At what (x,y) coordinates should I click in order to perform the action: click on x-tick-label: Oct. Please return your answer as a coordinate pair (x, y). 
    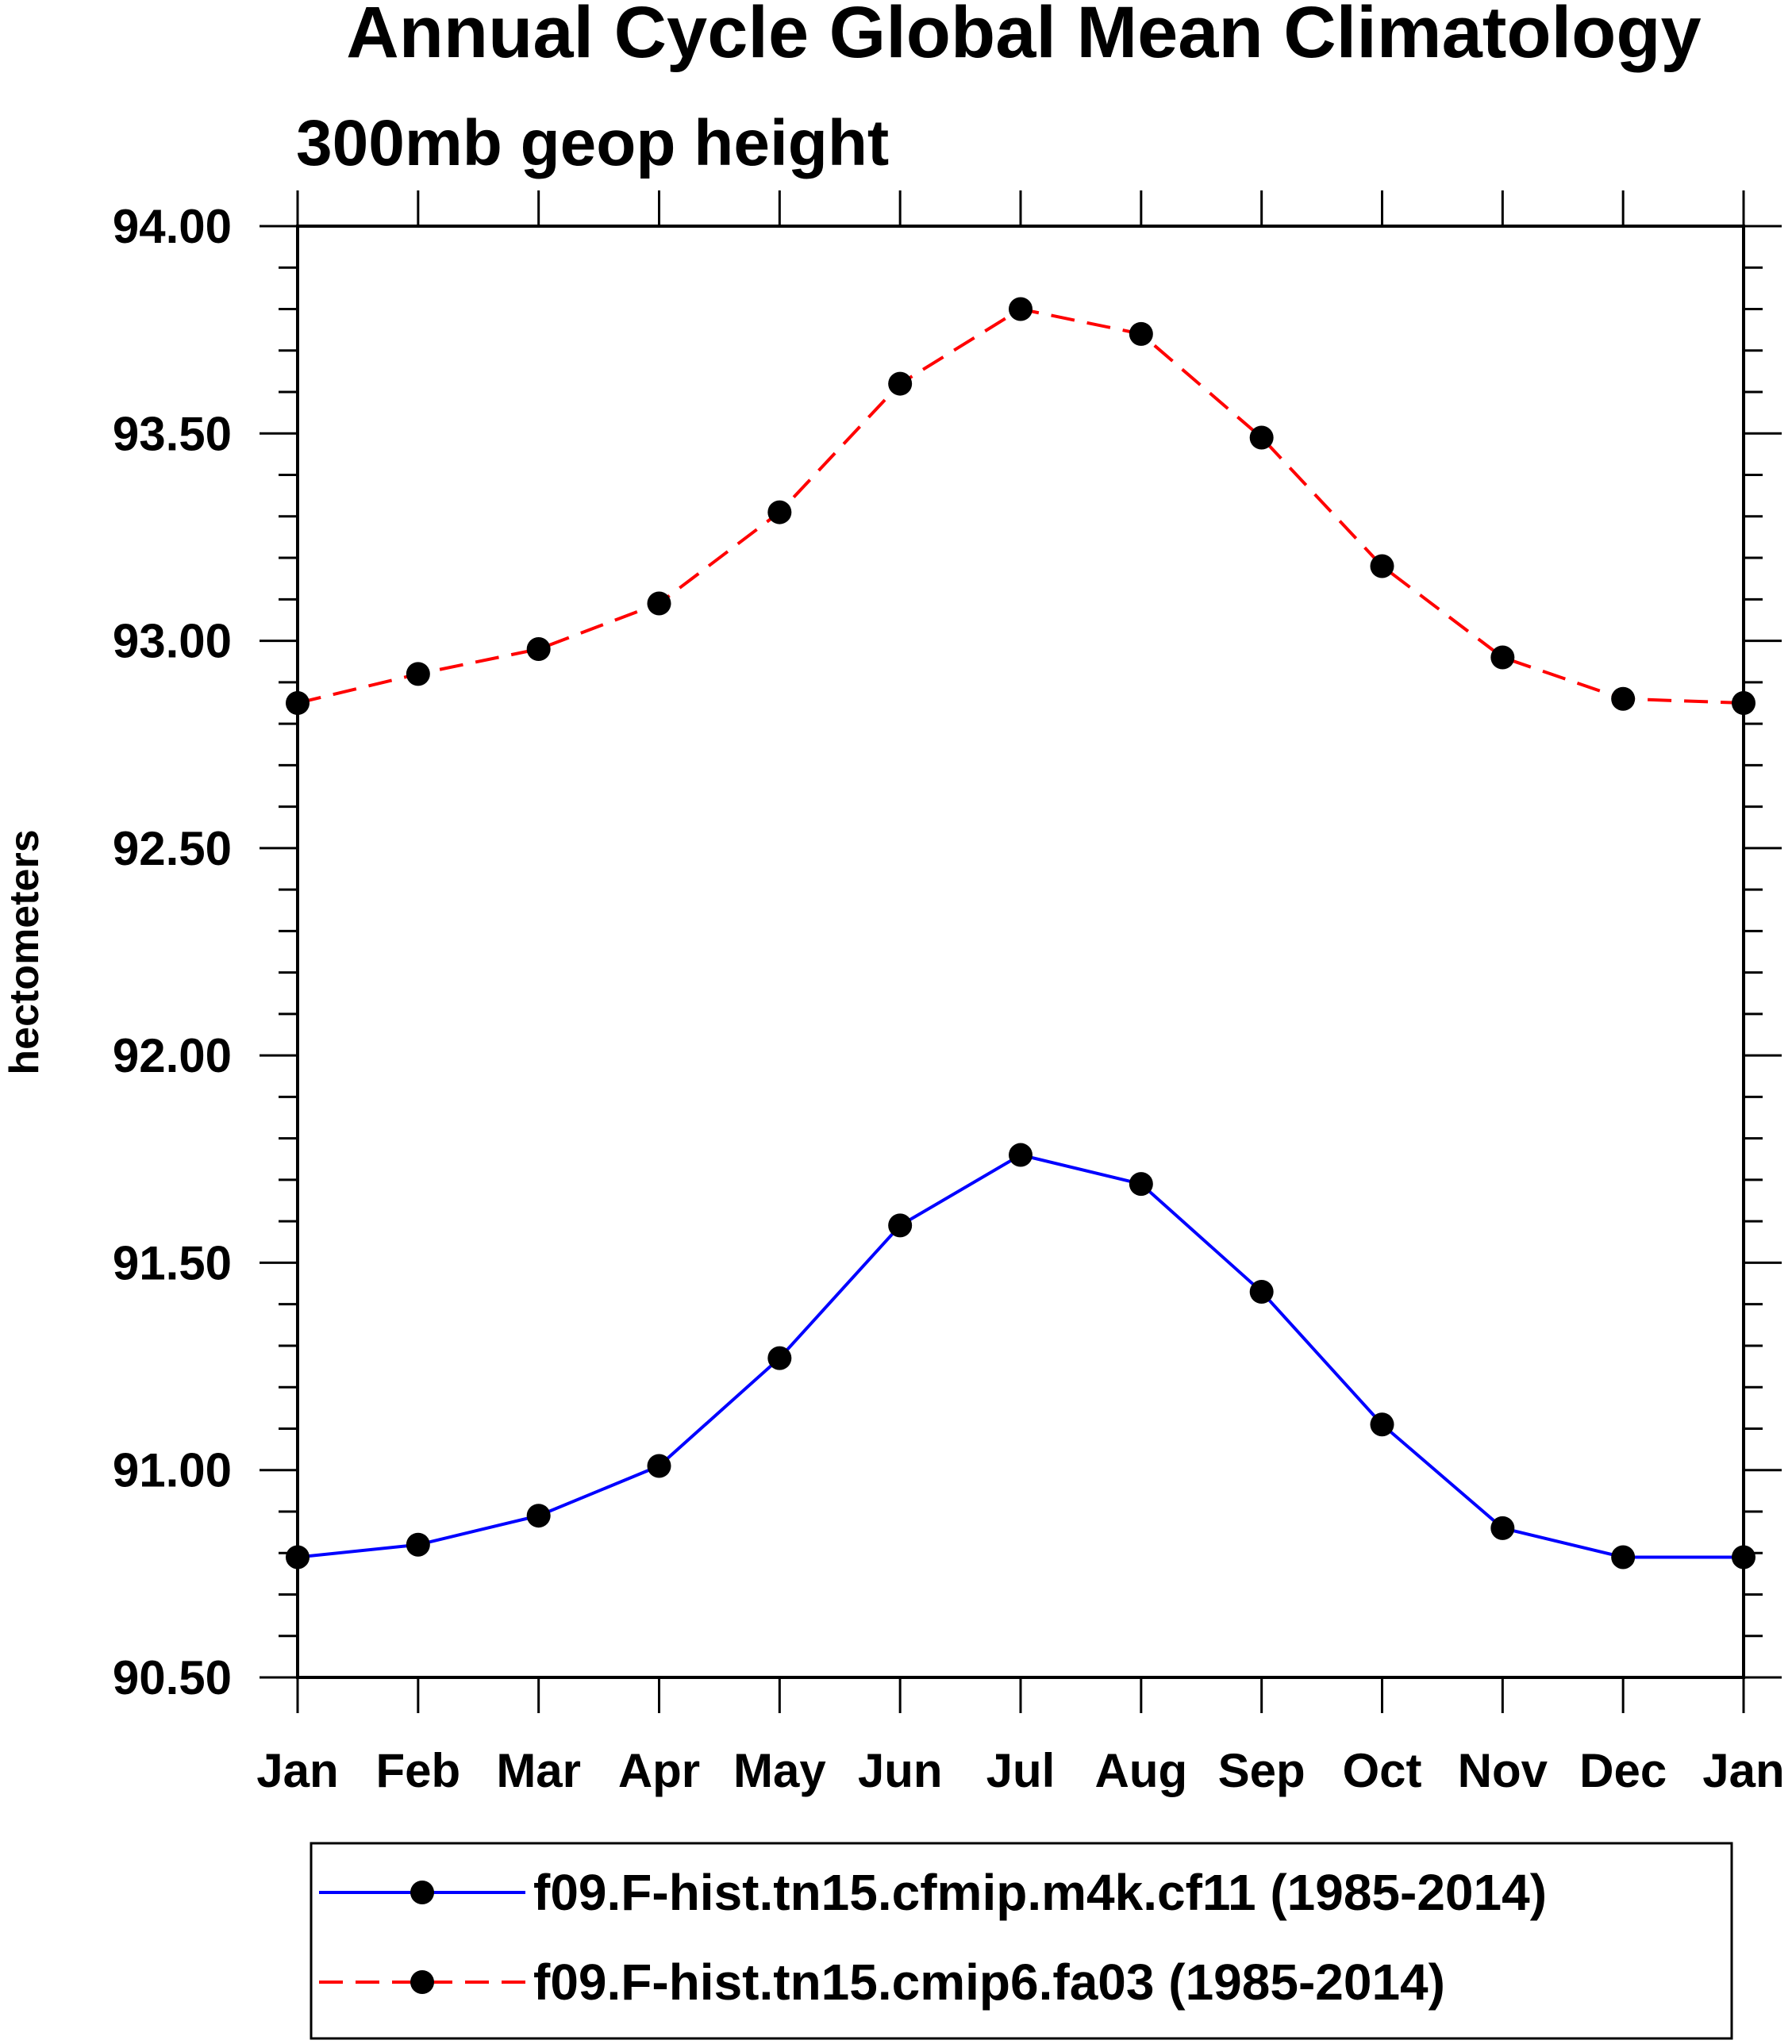
    Looking at the image, I should click on (1381, 1770).